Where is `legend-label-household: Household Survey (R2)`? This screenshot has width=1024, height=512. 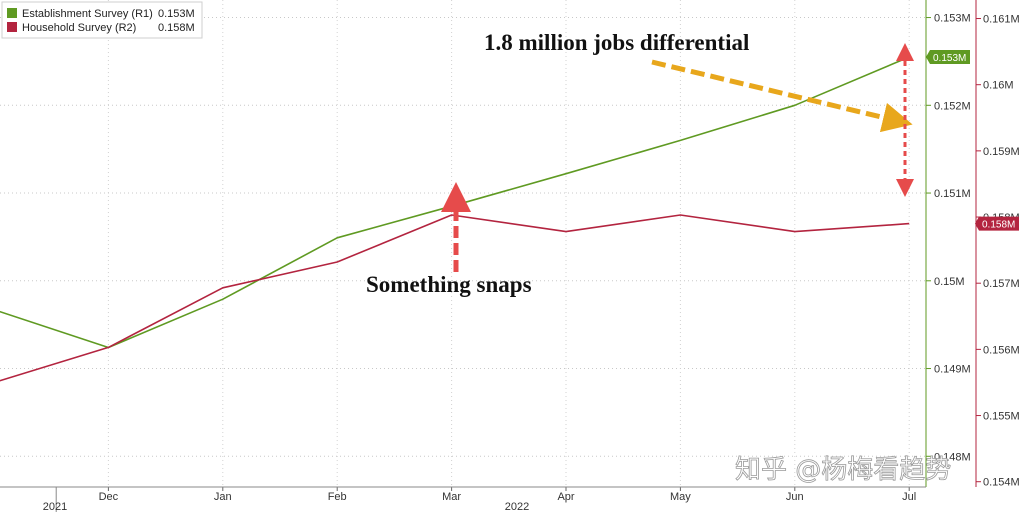 legend-label-household: Household Survey (R2) is located at coordinates (79, 28).